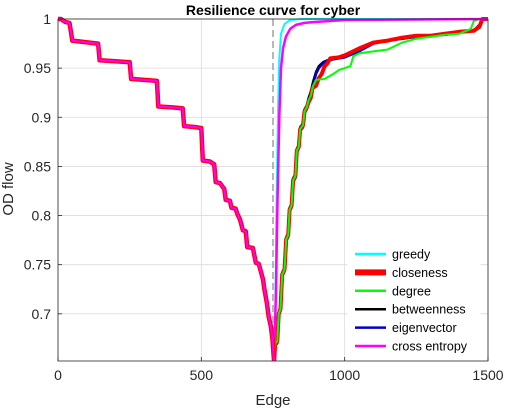 This screenshot has height=415, width=508. I want to click on x-tick-label: 0, so click(58, 375).